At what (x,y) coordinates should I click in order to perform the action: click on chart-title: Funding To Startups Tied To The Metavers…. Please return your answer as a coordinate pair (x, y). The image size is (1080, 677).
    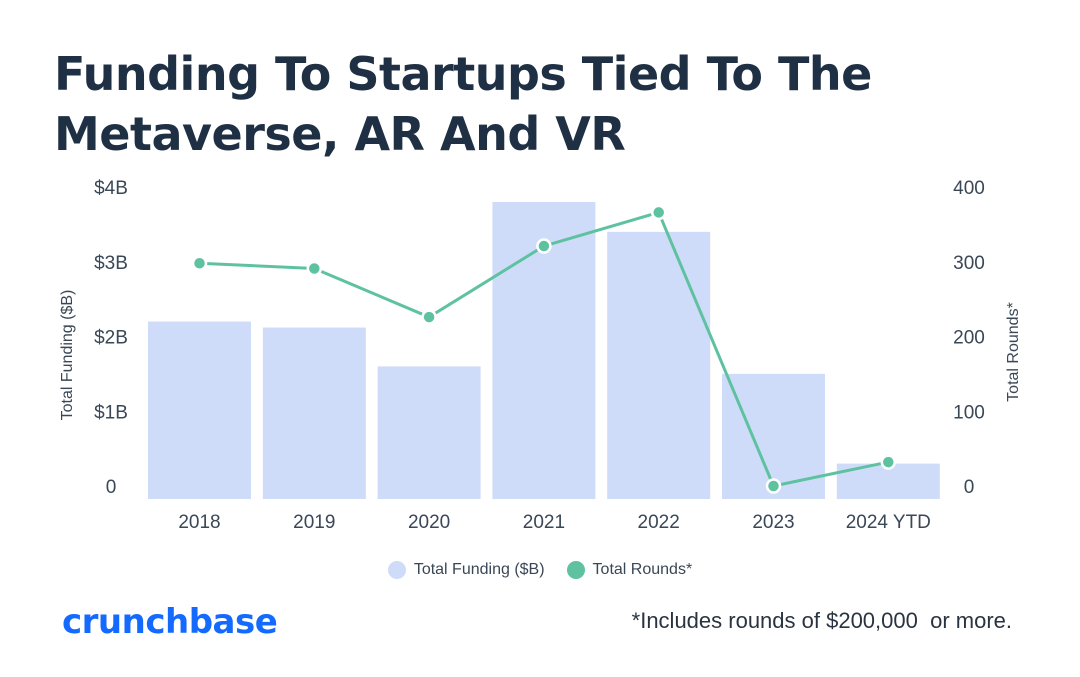
    Looking at the image, I should click on (504, 104).